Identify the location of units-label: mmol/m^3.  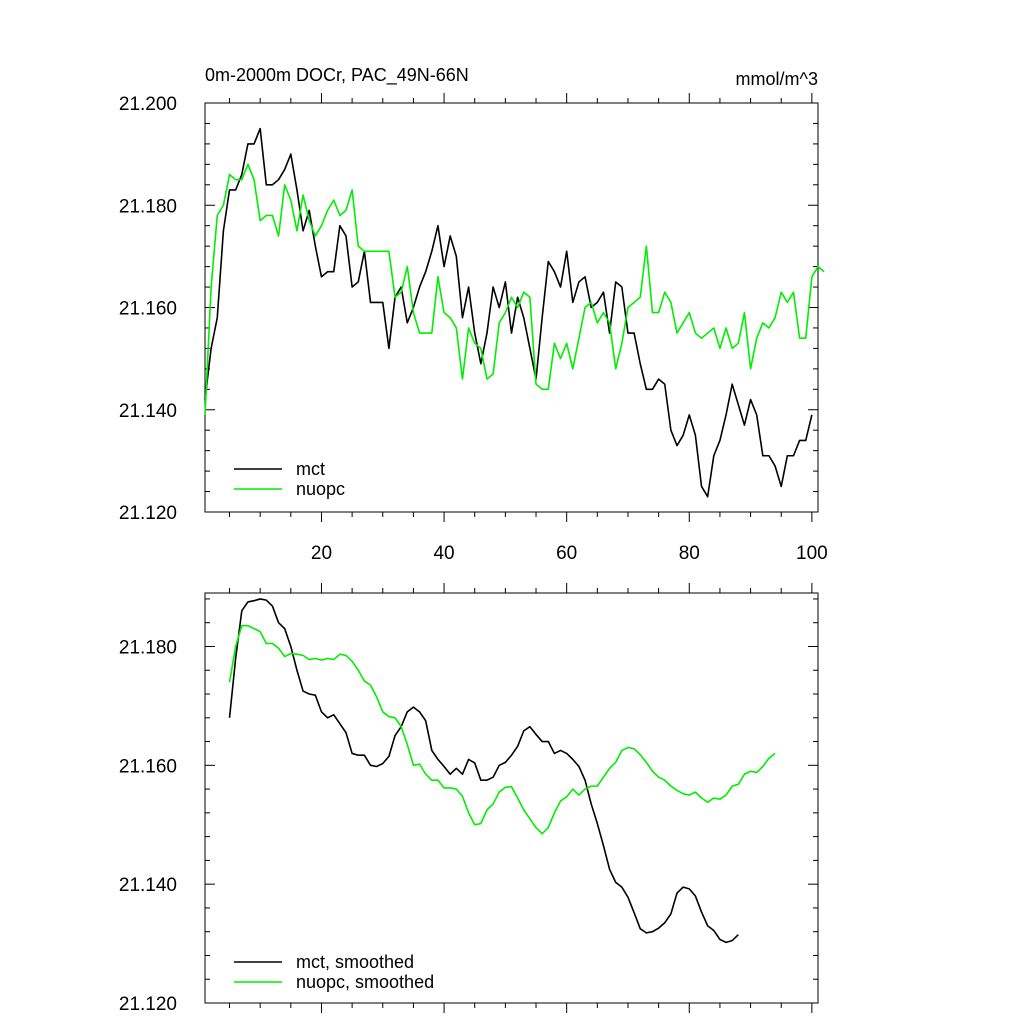
(777, 79).